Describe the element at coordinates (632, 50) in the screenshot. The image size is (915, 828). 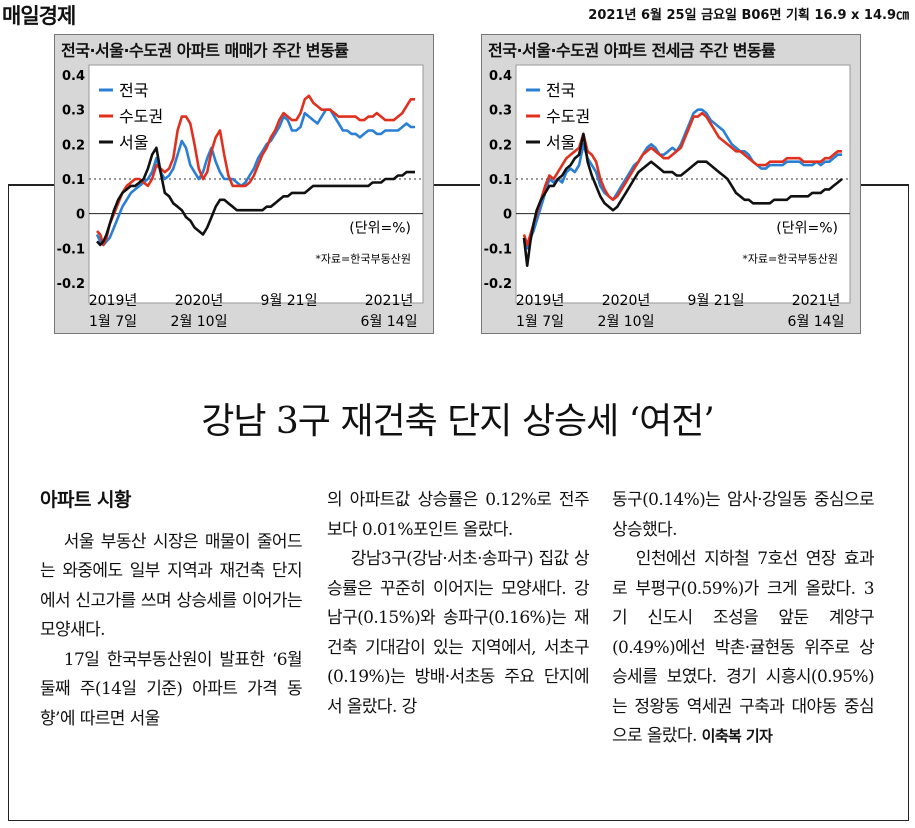
I see `chart-title: 전국·서울·수도권 아파트 전세금 주간 변동률` at that location.